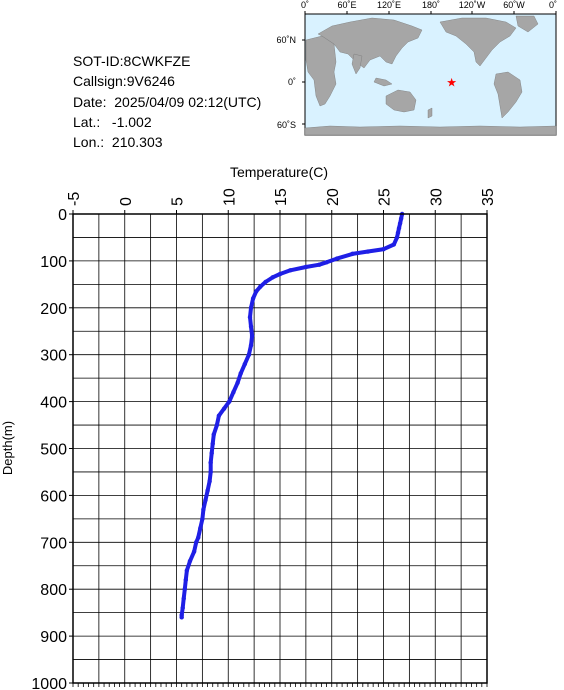 This screenshot has height=690, width=564. Describe the element at coordinates (478, 42) in the screenshot. I see `map-land-north-america` at that location.